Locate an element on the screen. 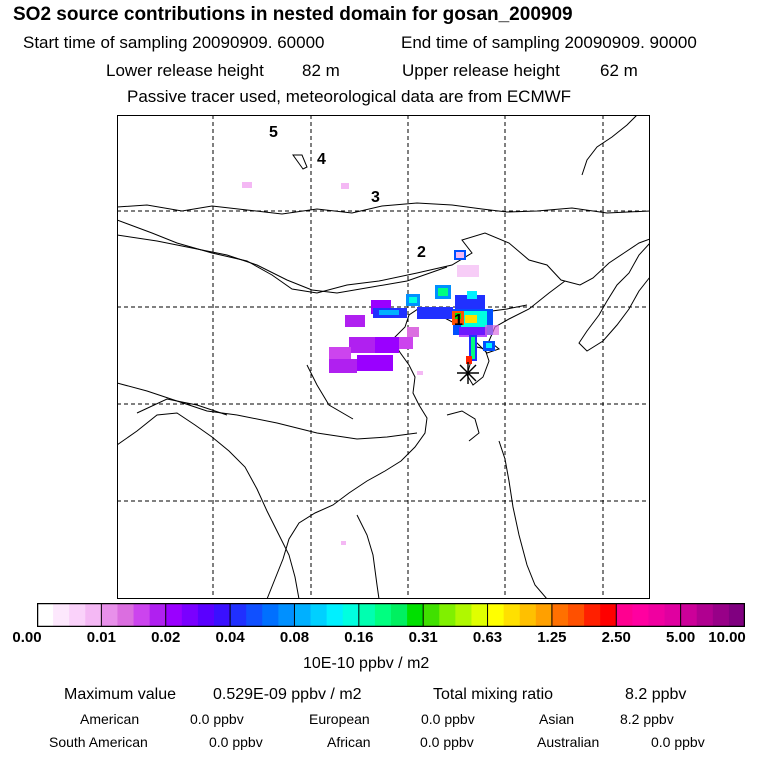 Image resolution: width=768 pixels, height=768 pixels. colorbar-tick-label: 0.02 is located at coordinates (166, 637).